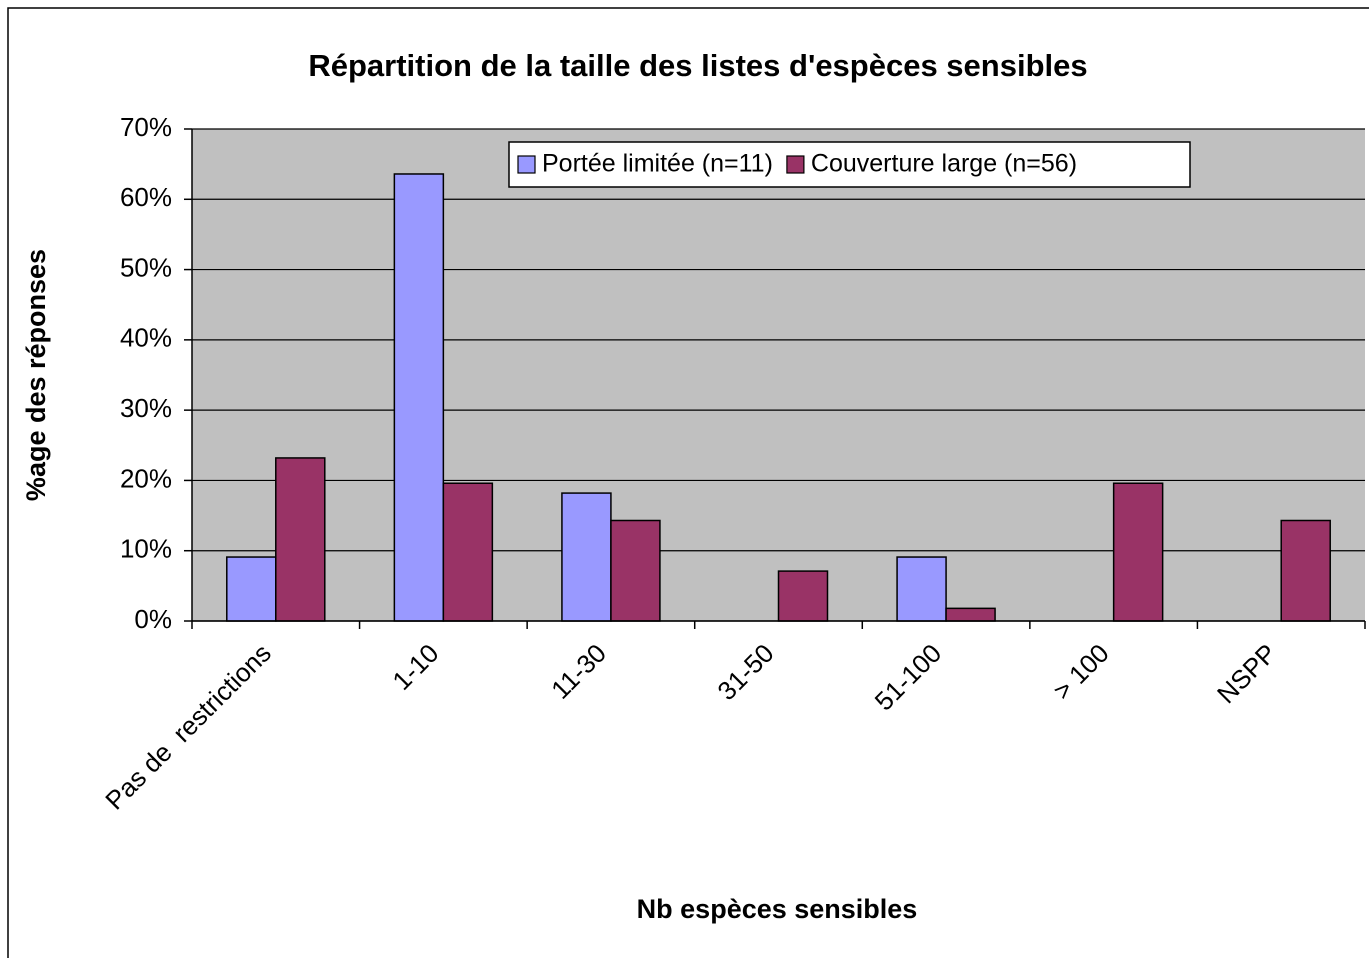 This screenshot has width=1369, height=958. Describe the element at coordinates (657, 164) in the screenshot. I see `legend-label: Portée limitée (n=11)` at that location.